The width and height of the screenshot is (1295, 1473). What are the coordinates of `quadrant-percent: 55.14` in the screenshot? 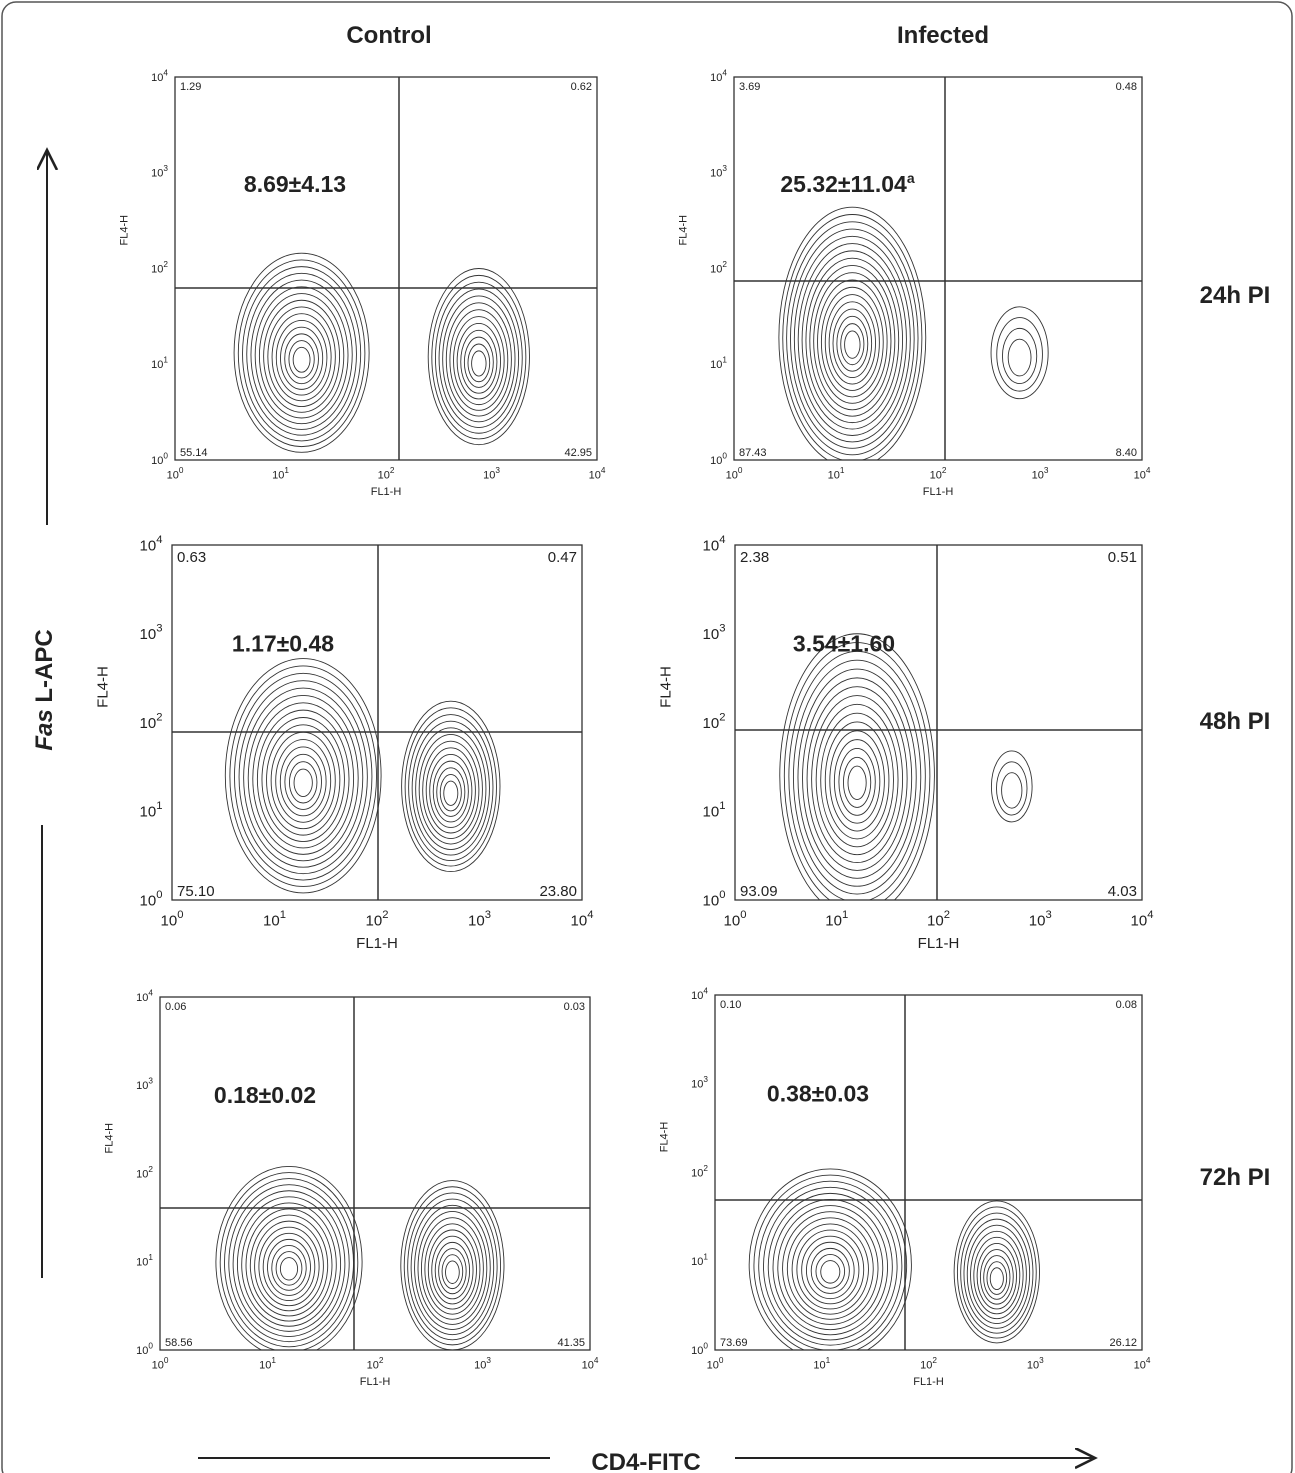 It's located at (194, 453).